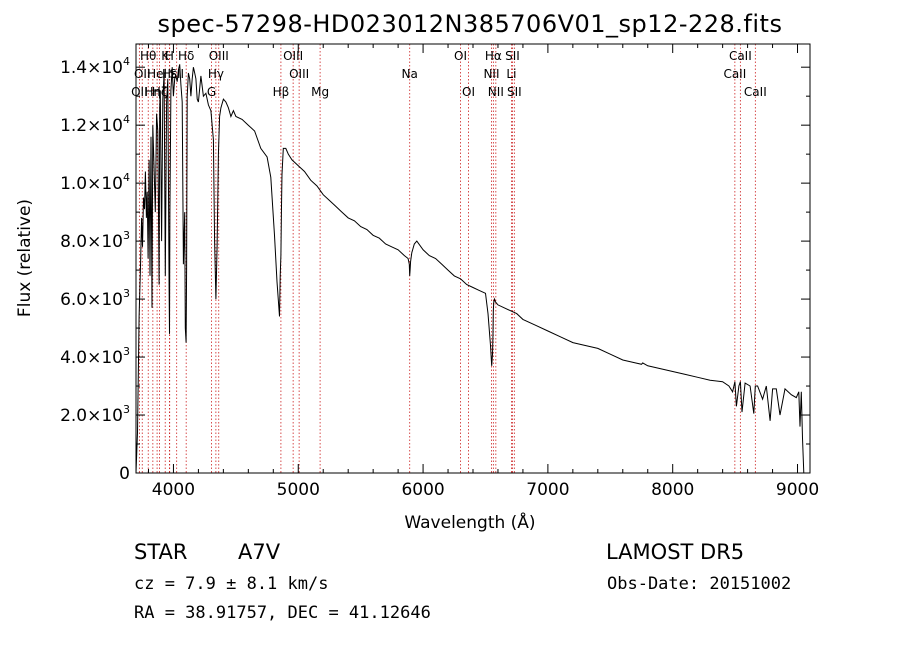 This screenshot has height=649, width=900. I want to click on line-marker-label: Hη, so click(153, 92).